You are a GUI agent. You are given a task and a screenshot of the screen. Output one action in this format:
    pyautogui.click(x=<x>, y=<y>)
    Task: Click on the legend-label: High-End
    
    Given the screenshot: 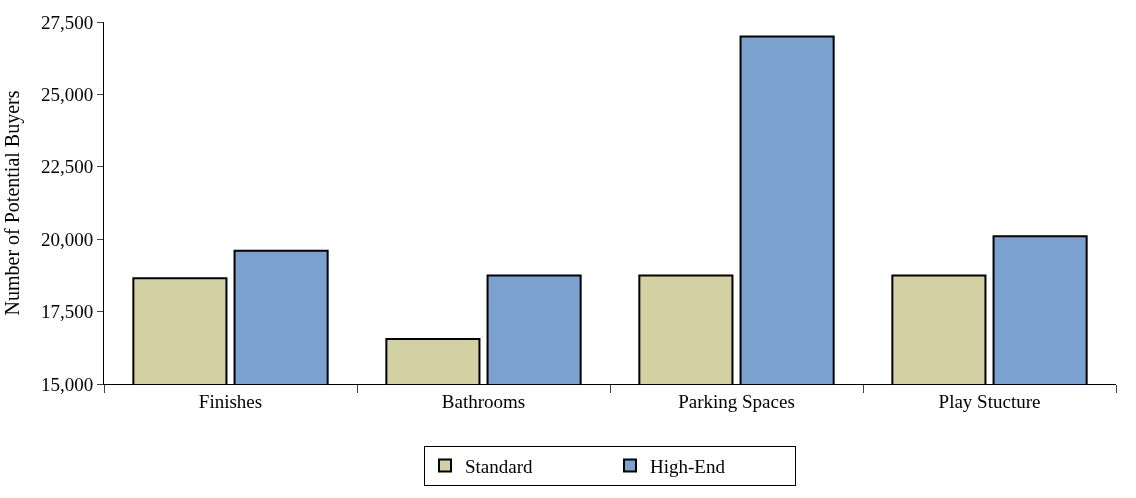 What is the action you would take?
    pyautogui.click(x=688, y=466)
    